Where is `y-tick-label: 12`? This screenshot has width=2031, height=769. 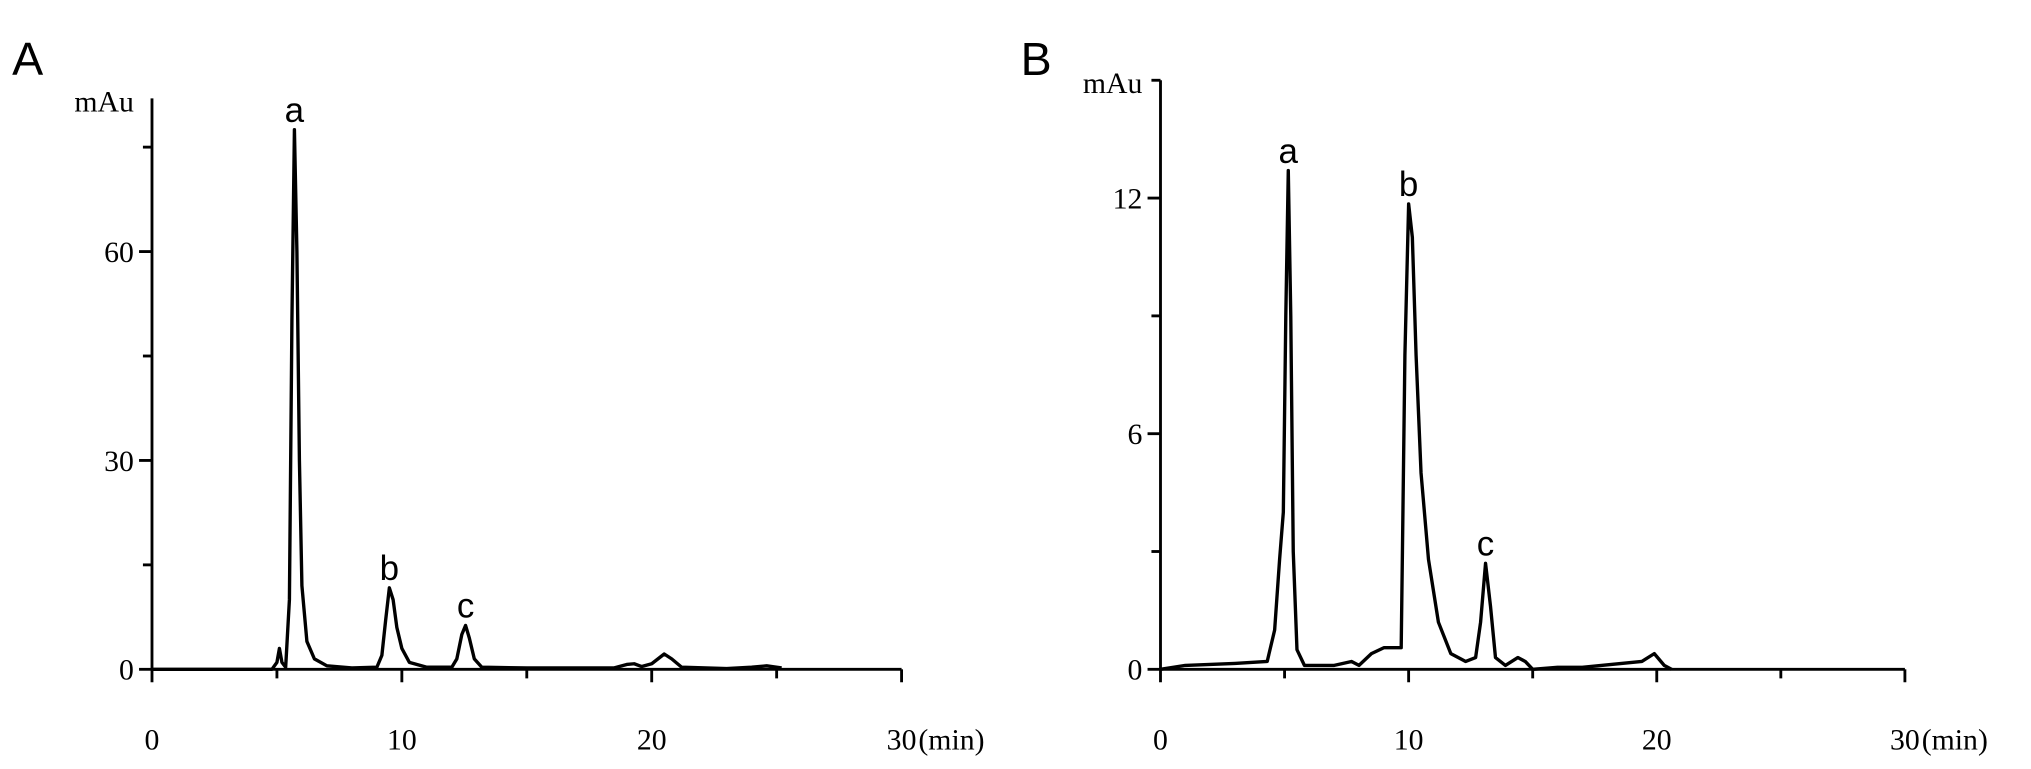
y-tick-label: 12 is located at coordinates (1128, 198).